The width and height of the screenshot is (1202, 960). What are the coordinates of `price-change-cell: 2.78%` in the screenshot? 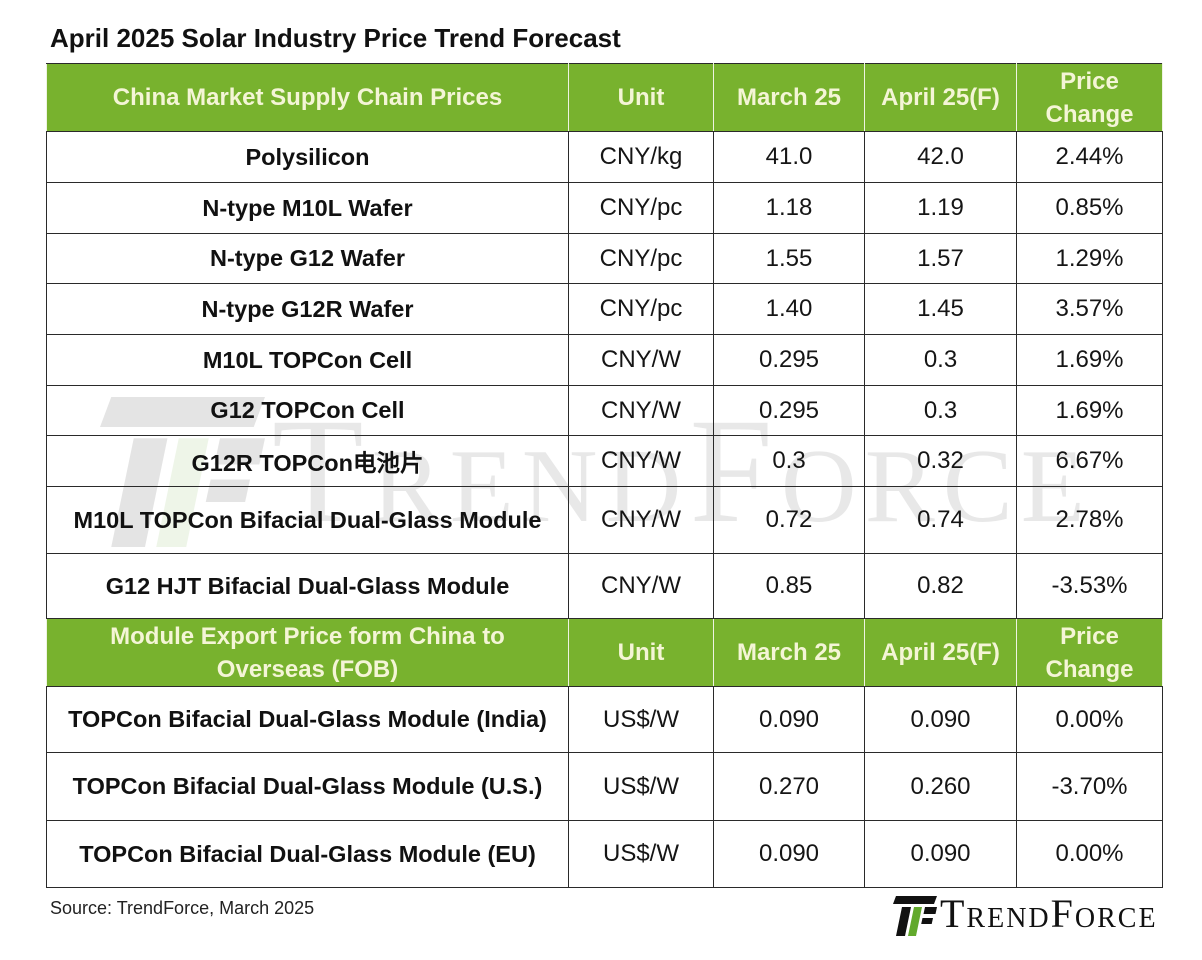 It's located at (1089, 520).